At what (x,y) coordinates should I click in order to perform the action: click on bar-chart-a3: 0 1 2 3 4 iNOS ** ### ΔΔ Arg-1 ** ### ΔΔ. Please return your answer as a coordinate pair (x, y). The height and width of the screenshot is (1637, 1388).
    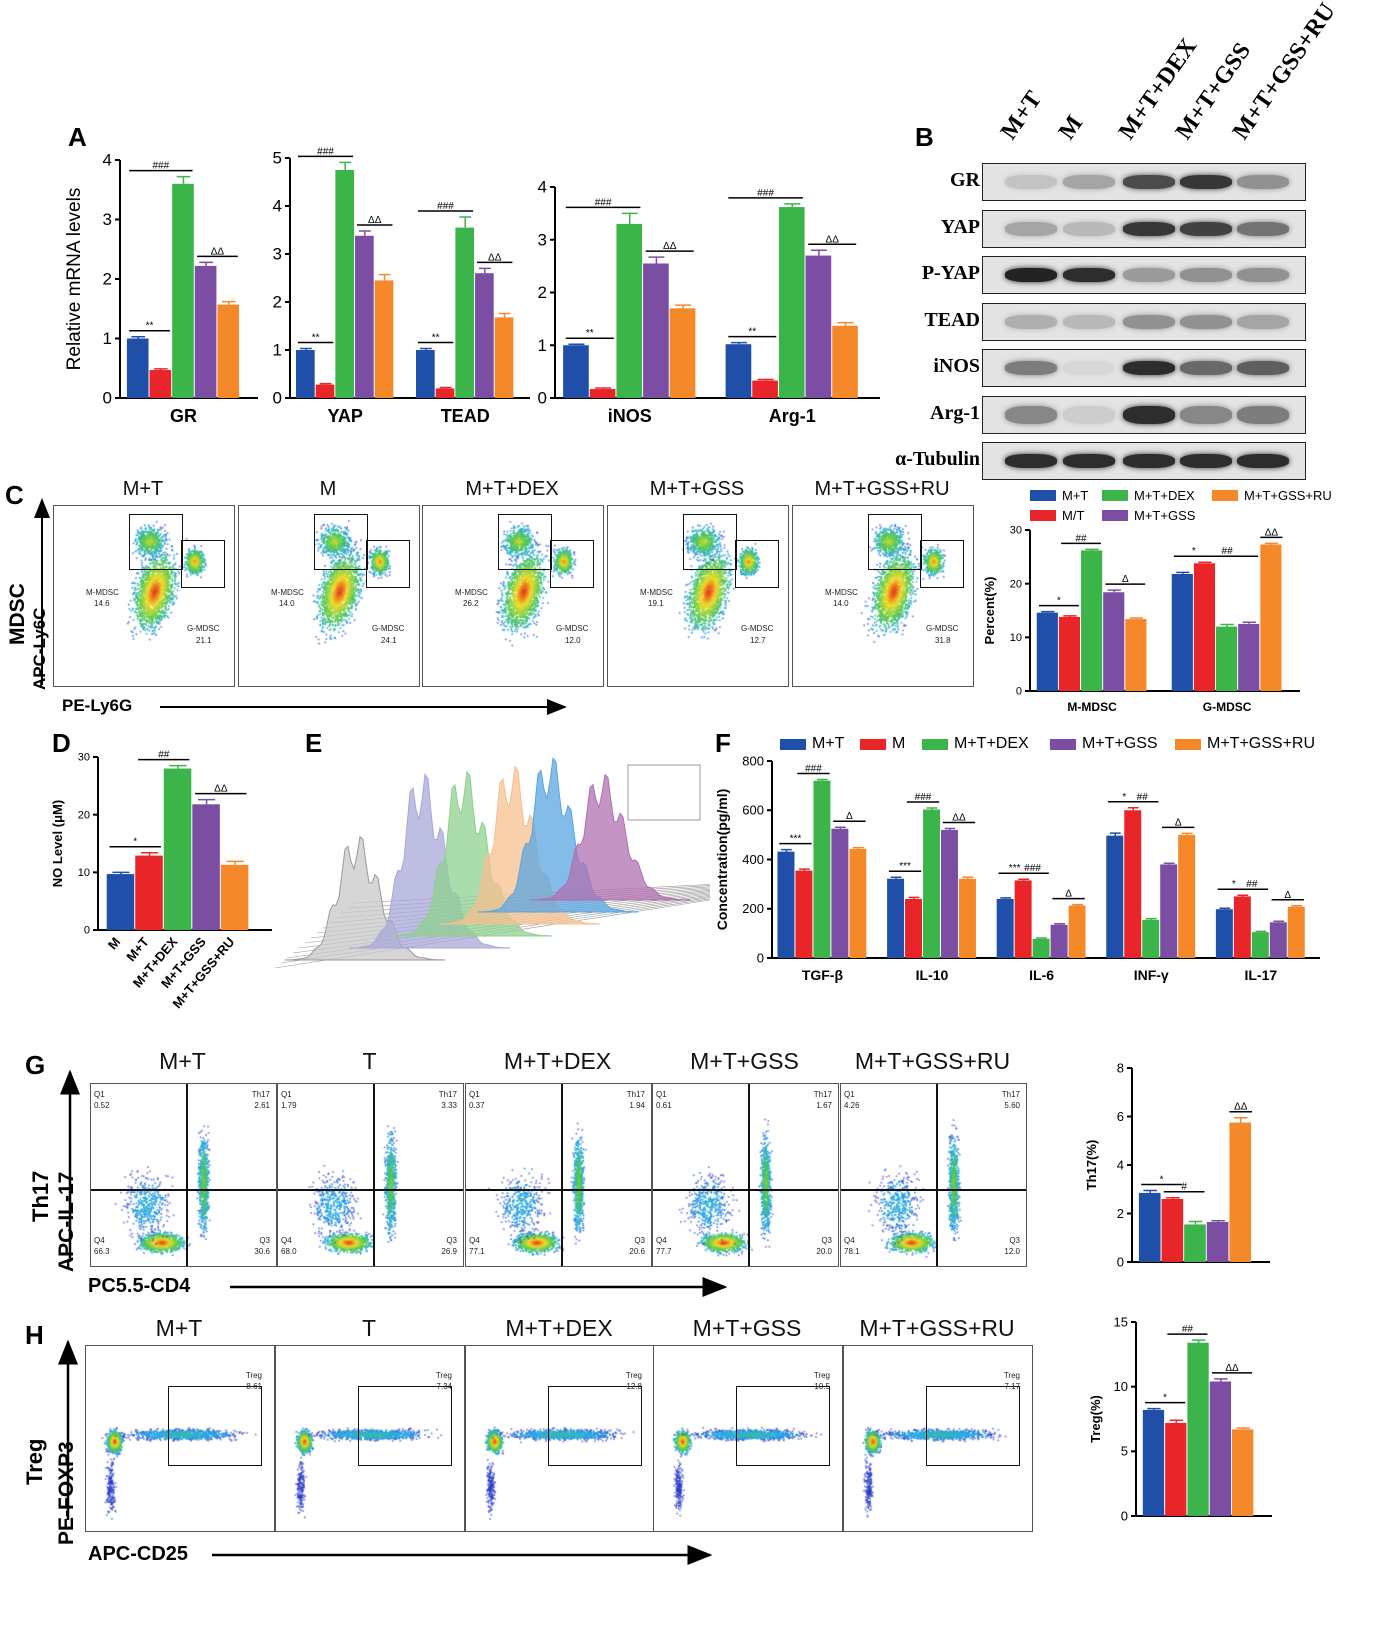
    Looking at the image, I should click on (709, 302).